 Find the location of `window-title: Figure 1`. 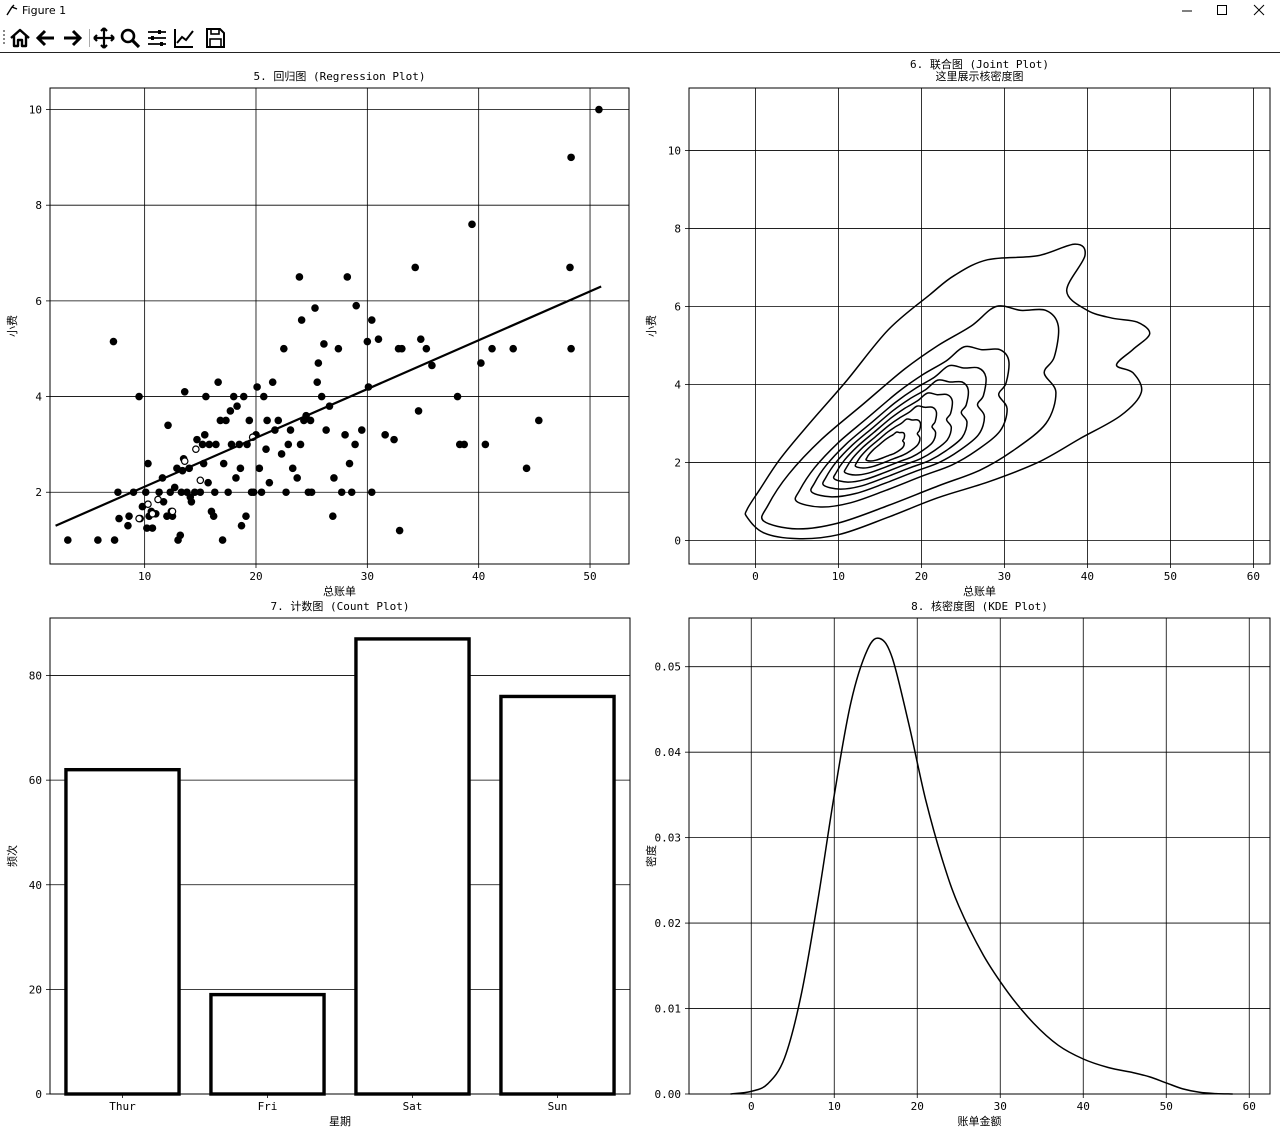

window-title: Figure 1 is located at coordinates (44, 10).